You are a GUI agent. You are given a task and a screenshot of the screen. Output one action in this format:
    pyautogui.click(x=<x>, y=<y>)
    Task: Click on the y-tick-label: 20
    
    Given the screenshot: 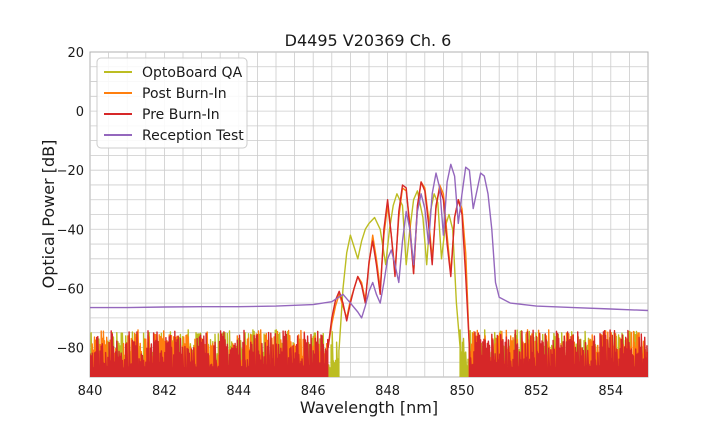 What is the action you would take?
    pyautogui.click(x=75, y=53)
    